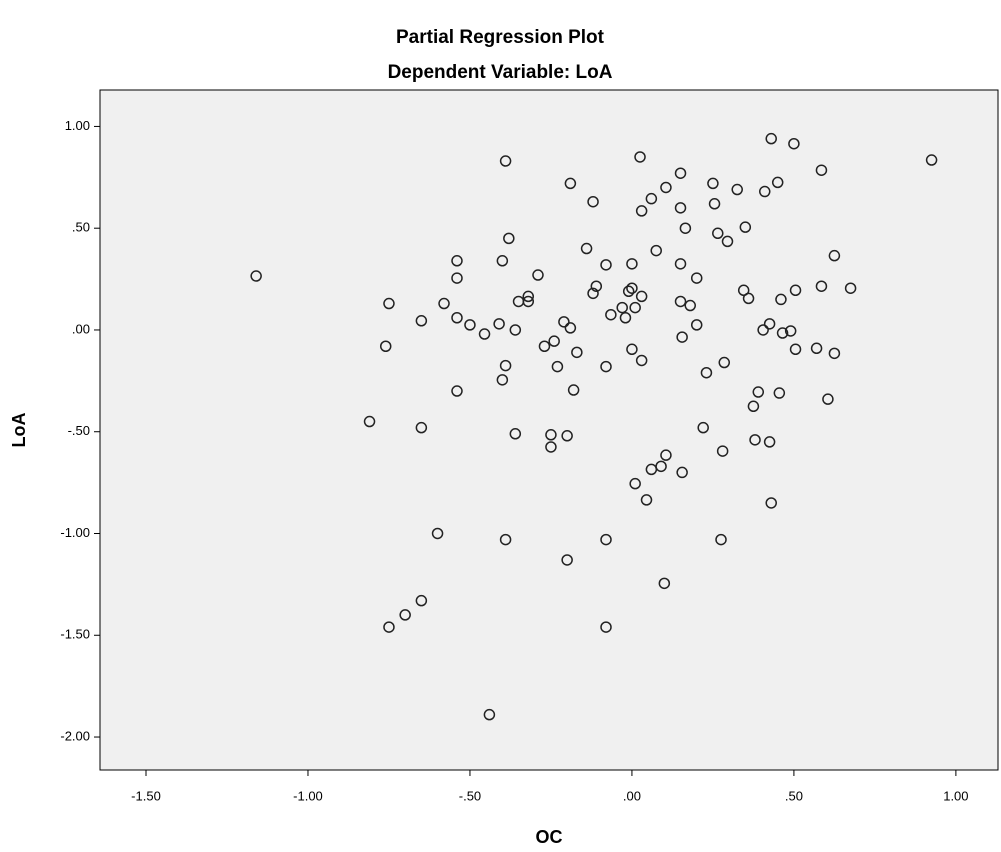 The width and height of the screenshot is (1001, 852). I want to click on y-tick-label: .00, so click(81, 328).